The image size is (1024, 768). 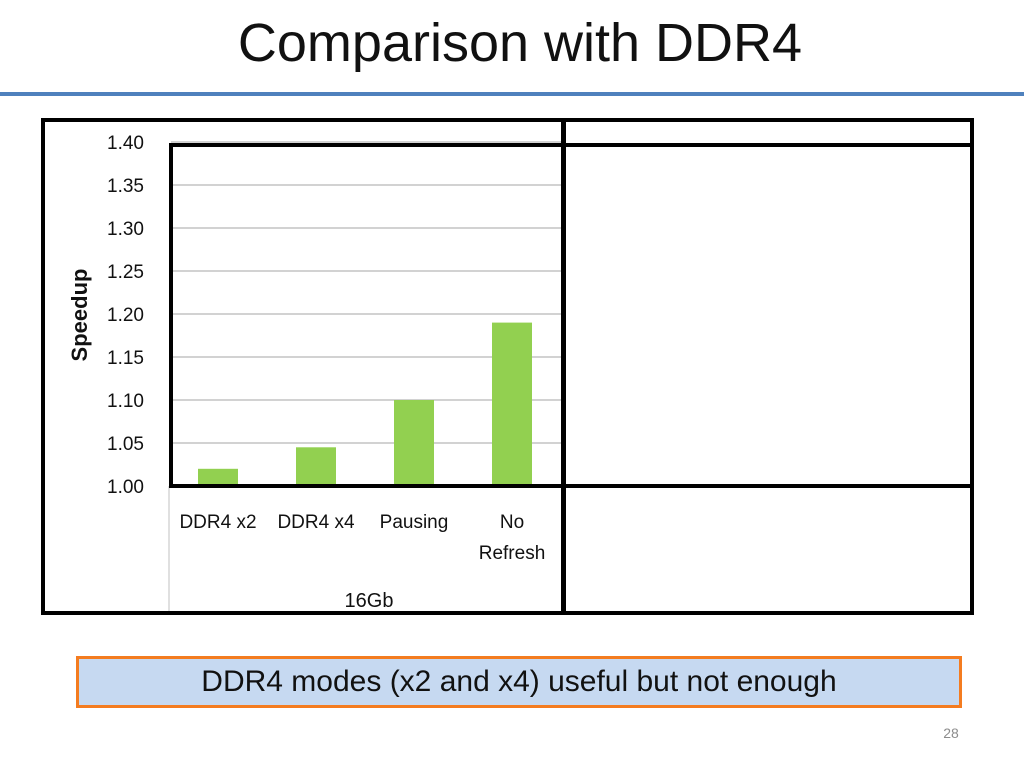 I want to click on bar-pausing, so click(x=414, y=443).